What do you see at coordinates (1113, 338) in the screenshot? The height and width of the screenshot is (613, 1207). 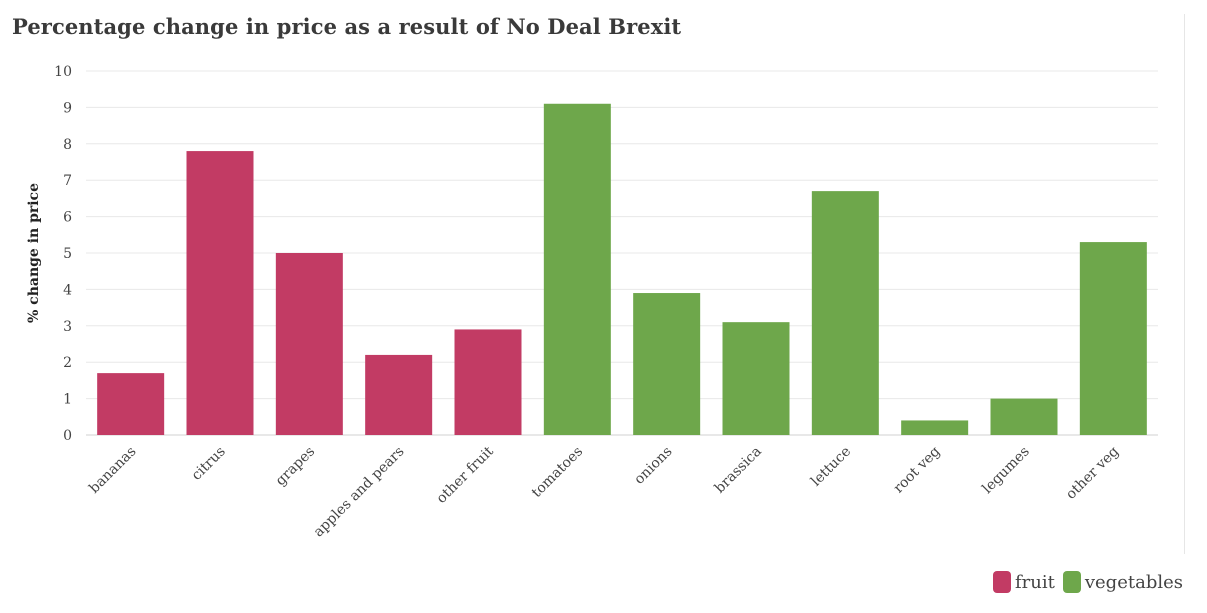 I see `bar-other-veg` at bounding box center [1113, 338].